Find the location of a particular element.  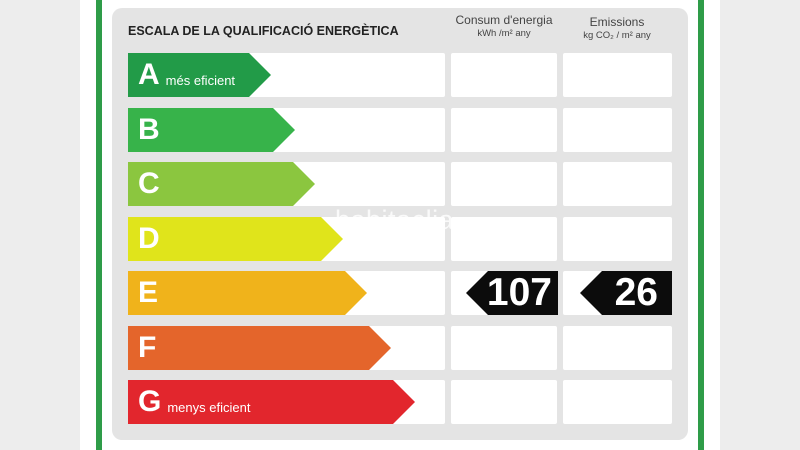

rating-letter: C is located at coordinates (149, 183).